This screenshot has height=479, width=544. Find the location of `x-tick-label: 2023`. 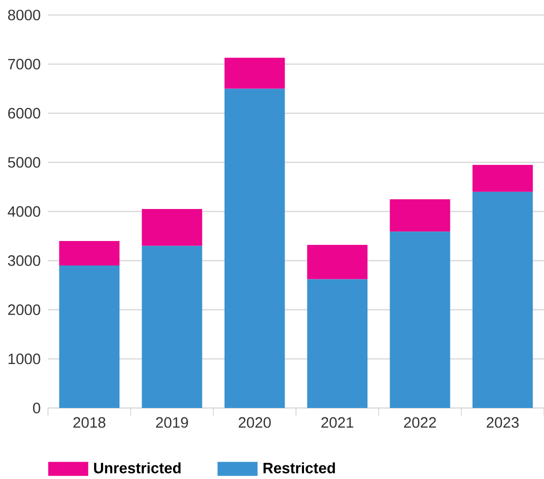

x-tick-label: 2023 is located at coordinates (502, 422).